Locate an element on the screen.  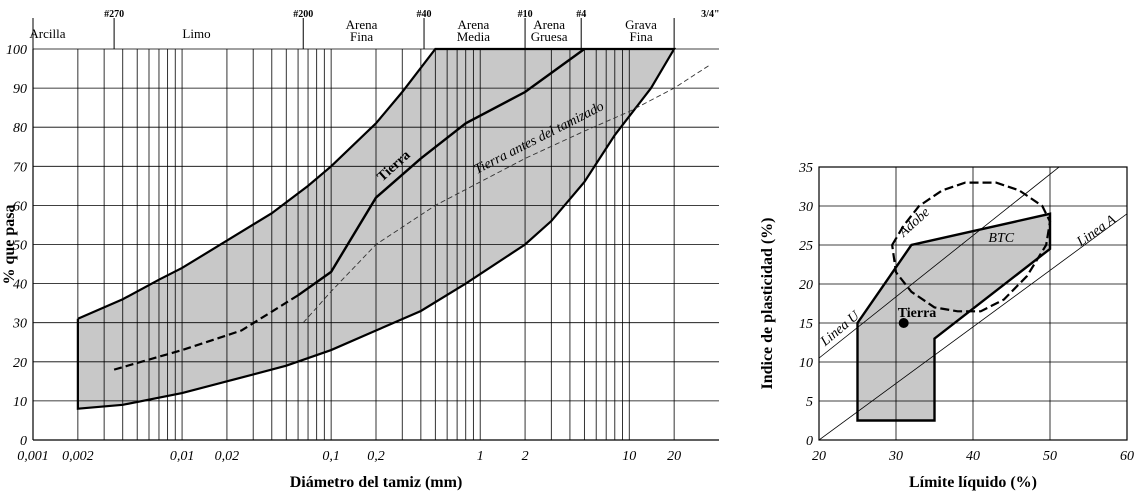
btc-region-fill is located at coordinates (953, 317).